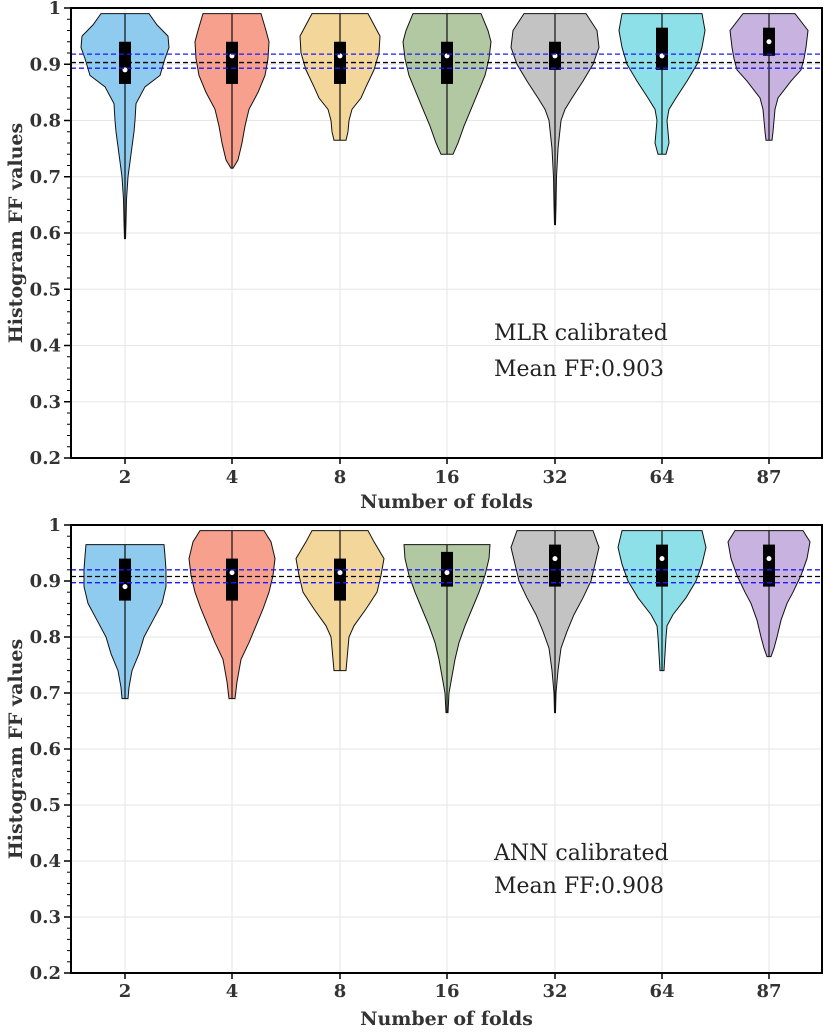 The height and width of the screenshot is (1035, 830). What do you see at coordinates (581, 853) in the screenshot?
I see `calibration-label: ANN calibrated` at bounding box center [581, 853].